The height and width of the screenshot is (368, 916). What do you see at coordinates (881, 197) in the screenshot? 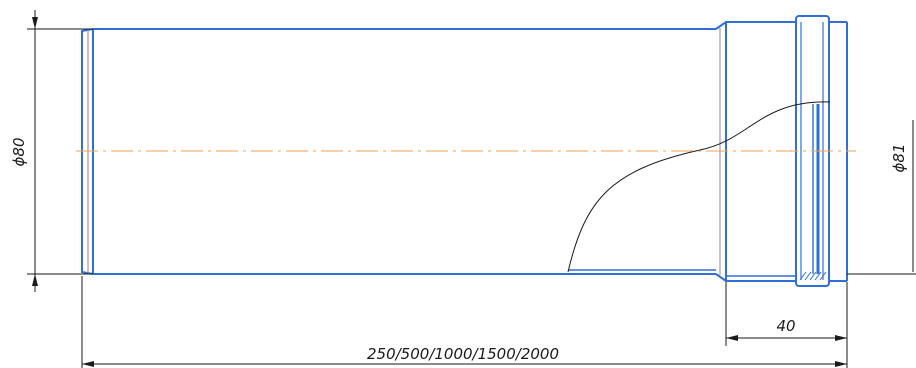
I see `right-diameter-dimension` at bounding box center [881, 197].